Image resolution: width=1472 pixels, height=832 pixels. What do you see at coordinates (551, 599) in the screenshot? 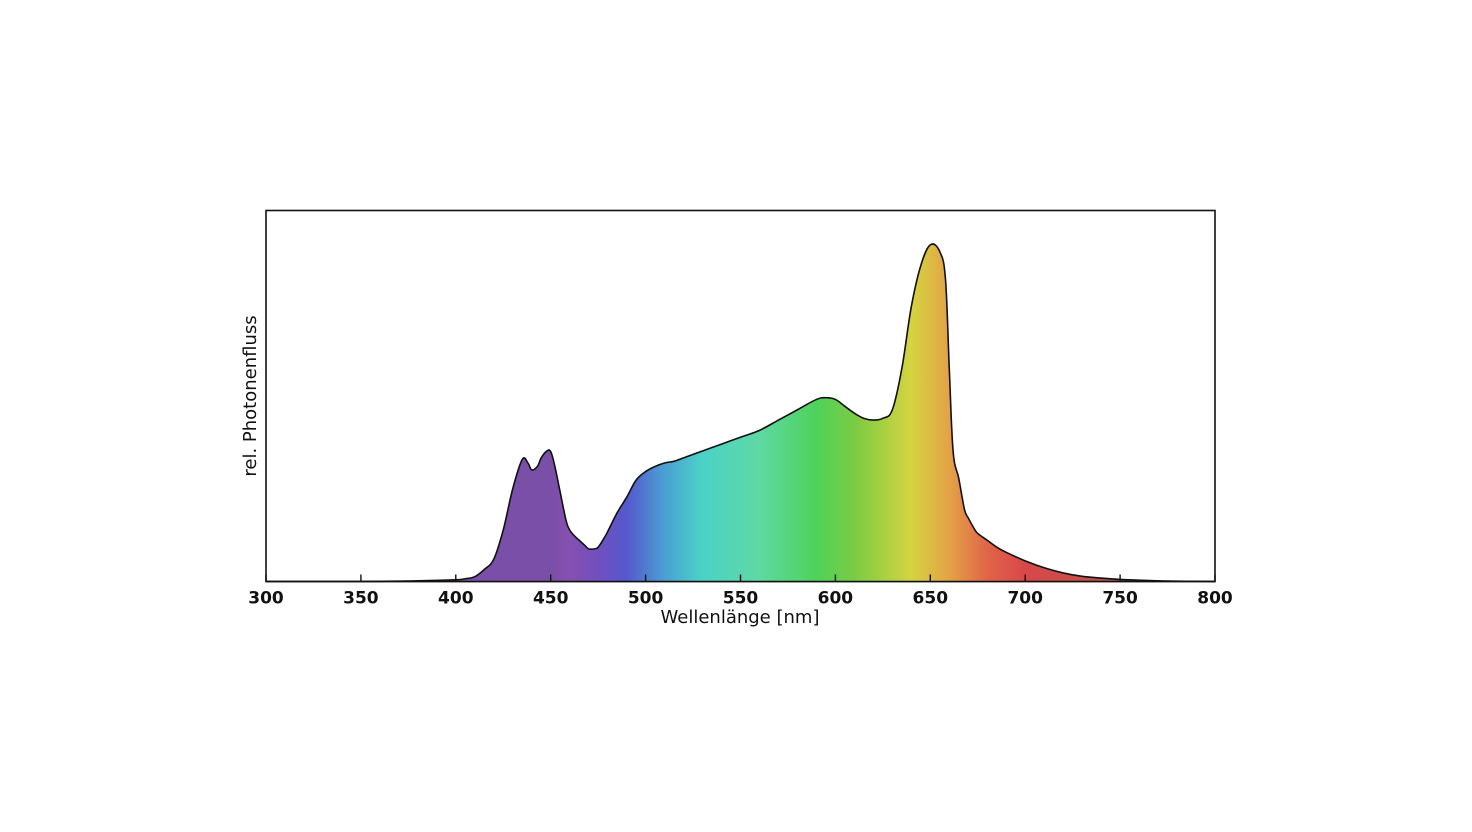
I see `x-tick-label: 450` at bounding box center [551, 599].